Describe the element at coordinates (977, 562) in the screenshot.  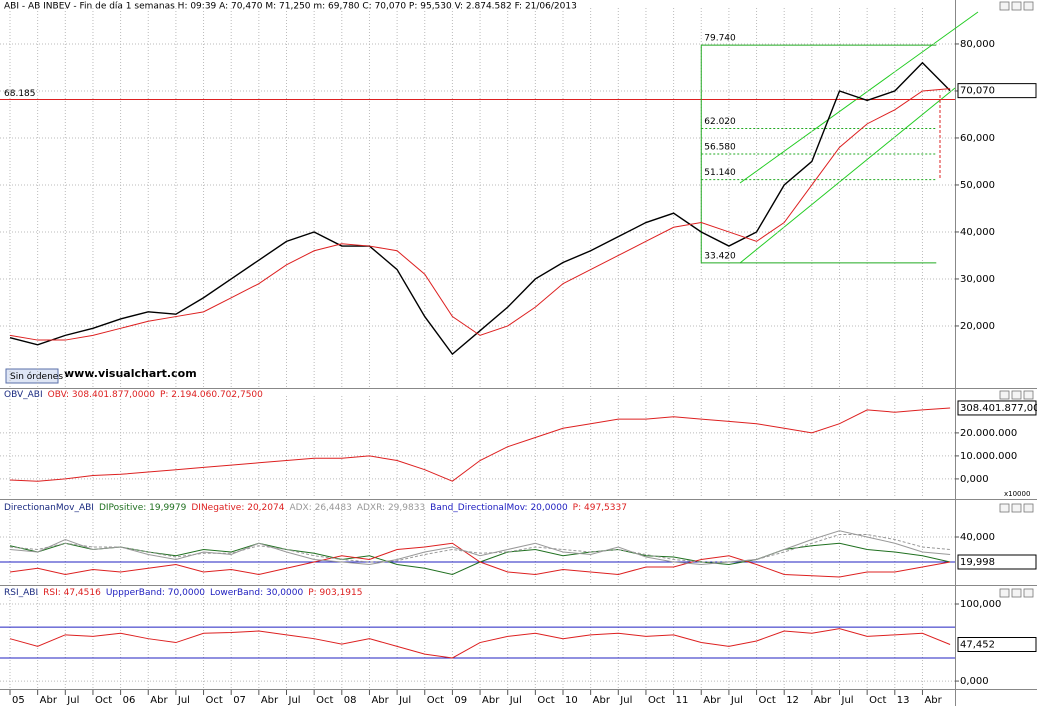
I see `last-value-label: 19,998` at that location.